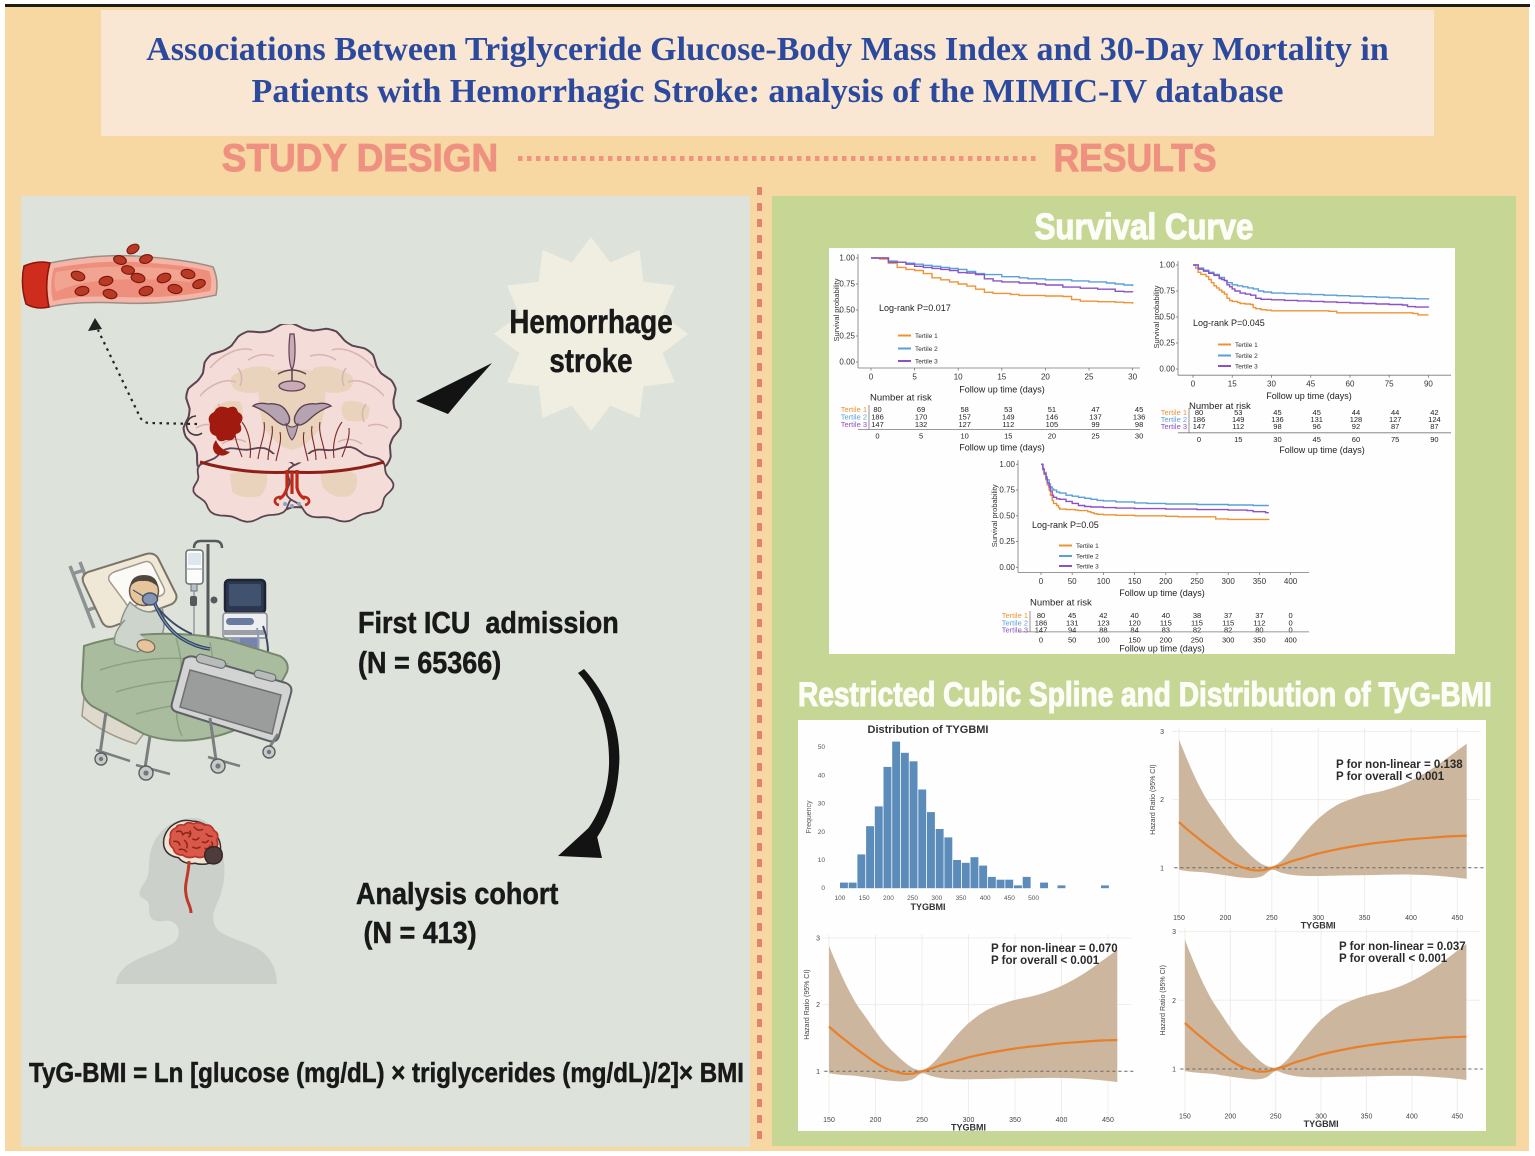 The height and width of the screenshot is (1156, 1535). Describe the element at coordinates (1153, 799) in the screenshot. I see `svg-text: Hazard Ratio (95% CI)` at that location.